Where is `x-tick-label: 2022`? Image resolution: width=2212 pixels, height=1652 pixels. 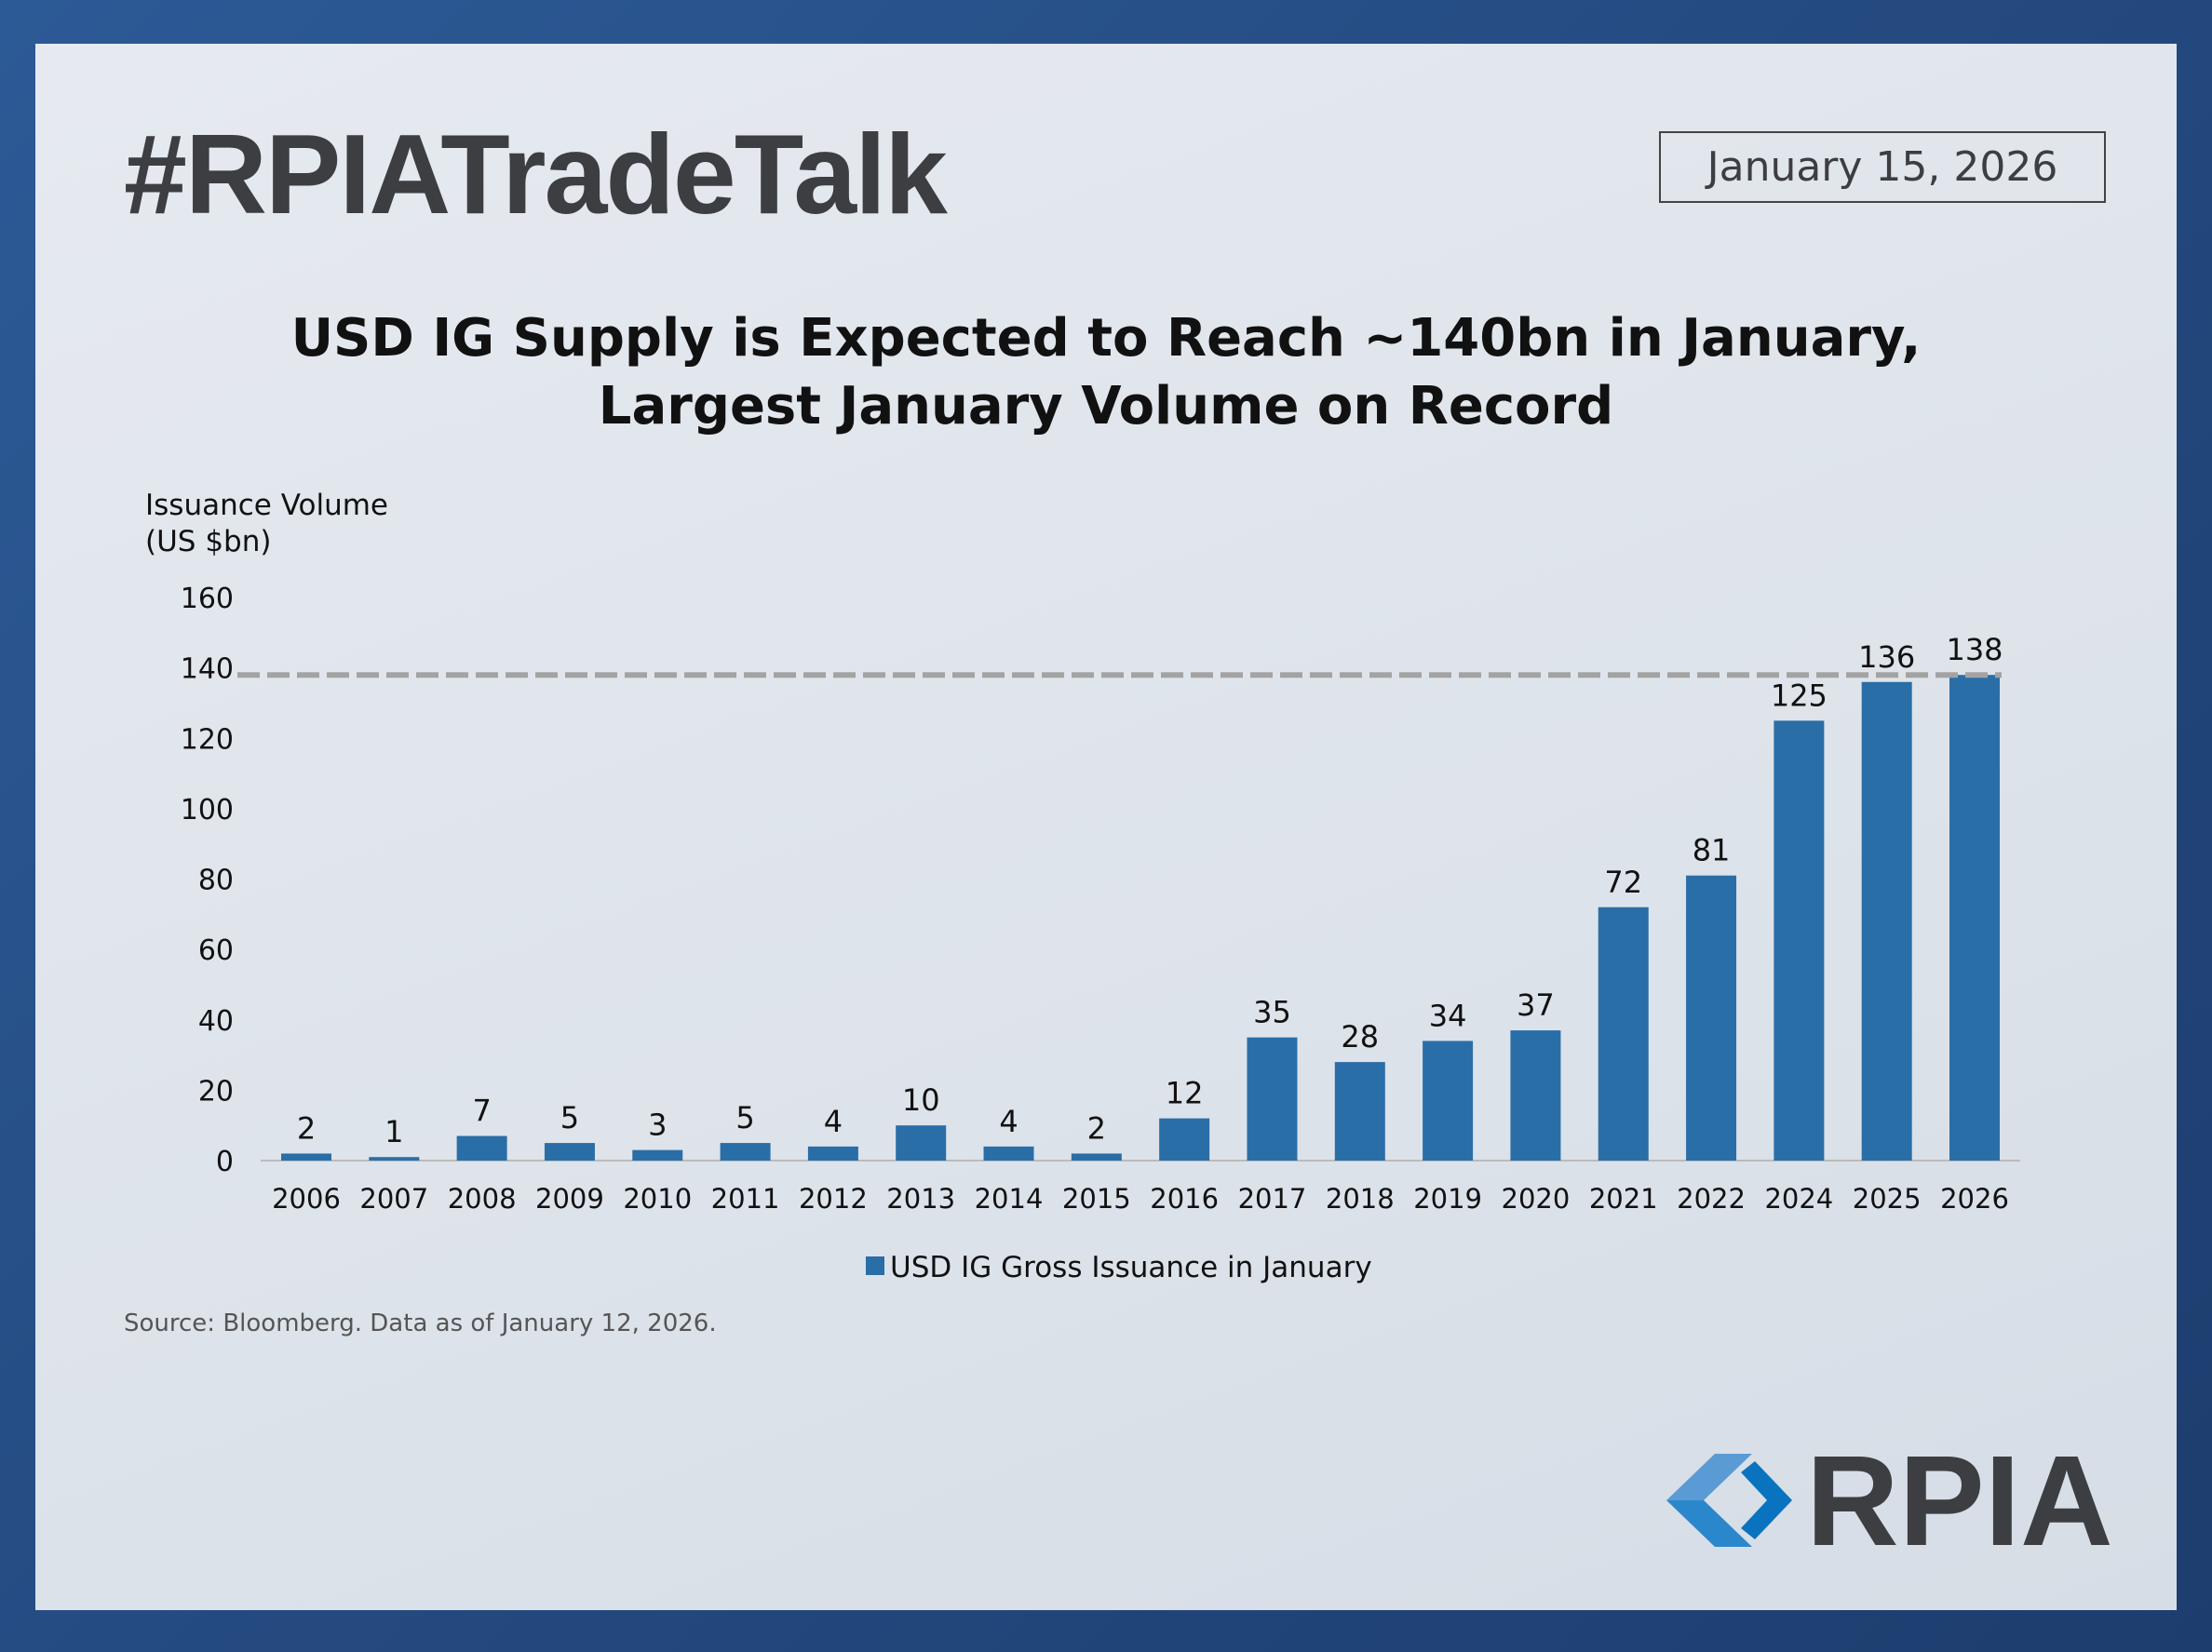
x-tick-label: 2022 is located at coordinates (1711, 1199).